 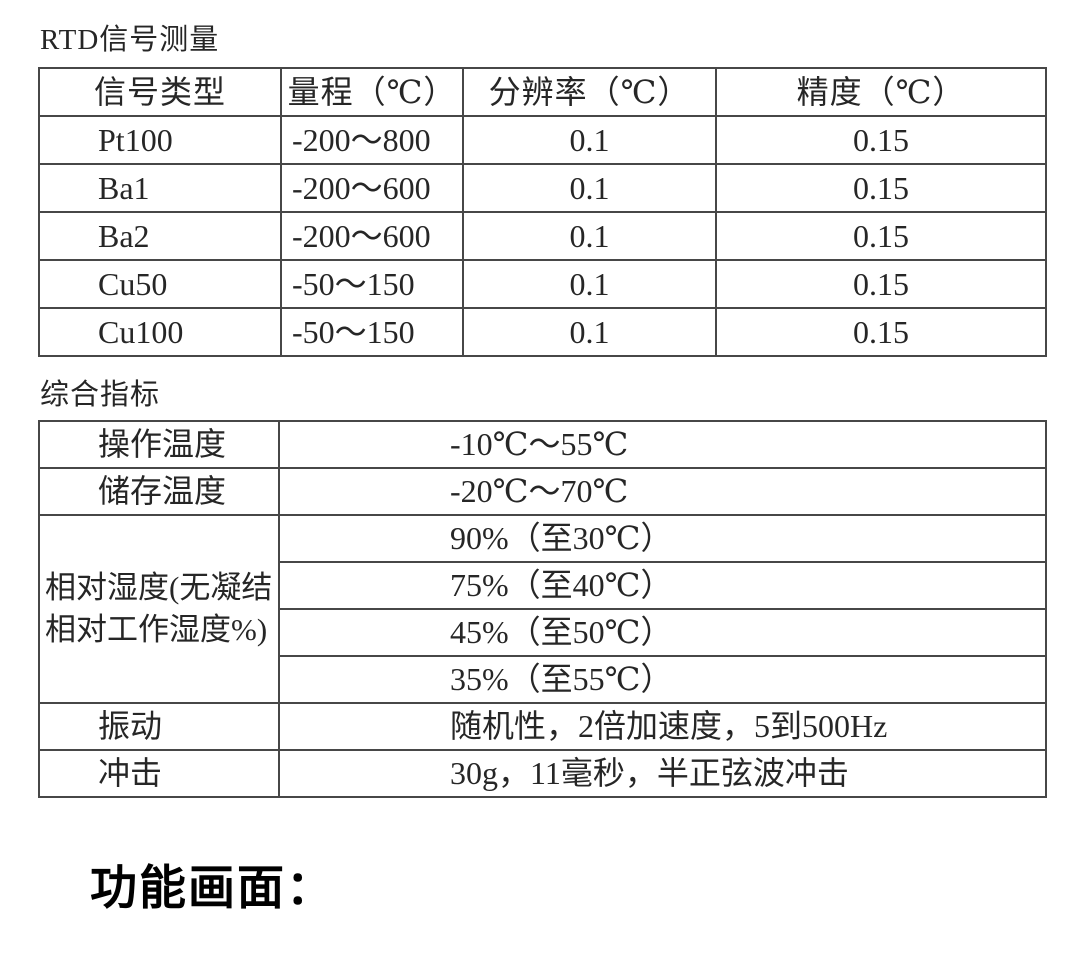 I want to click on spec-label-shock: 冲击, so click(x=159, y=773).